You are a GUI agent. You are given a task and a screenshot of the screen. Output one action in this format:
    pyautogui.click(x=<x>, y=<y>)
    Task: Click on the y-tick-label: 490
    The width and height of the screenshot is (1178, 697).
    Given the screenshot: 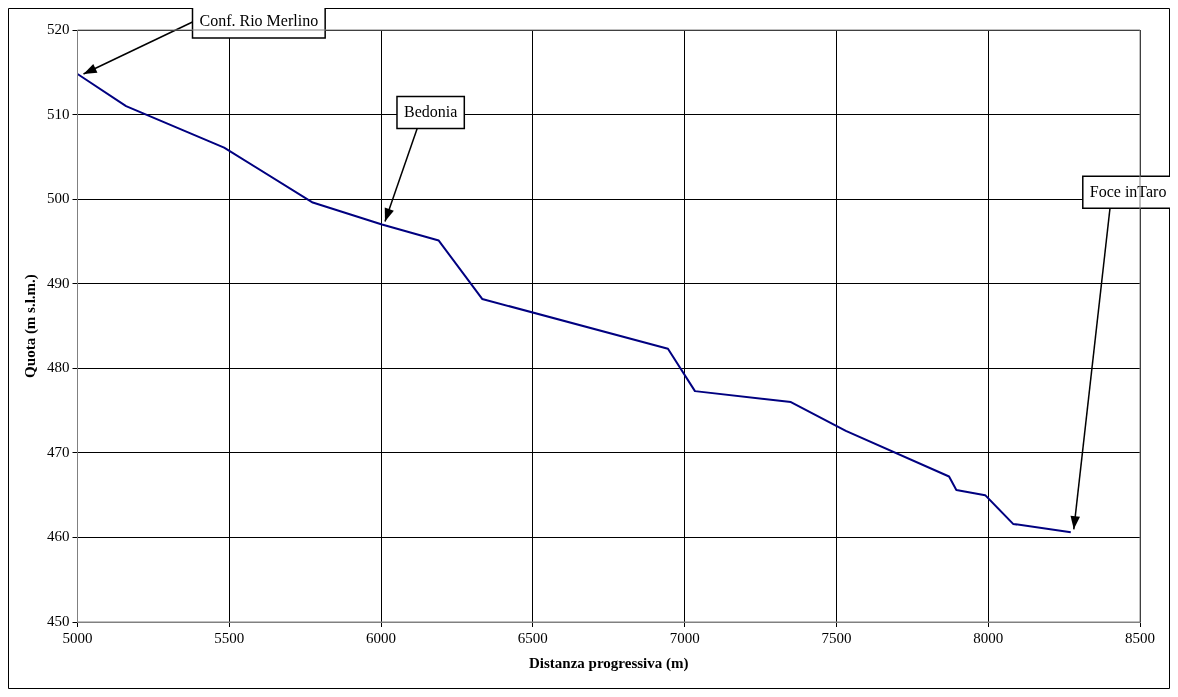 What is the action you would take?
    pyautogui.click(x=58, y=282)
    